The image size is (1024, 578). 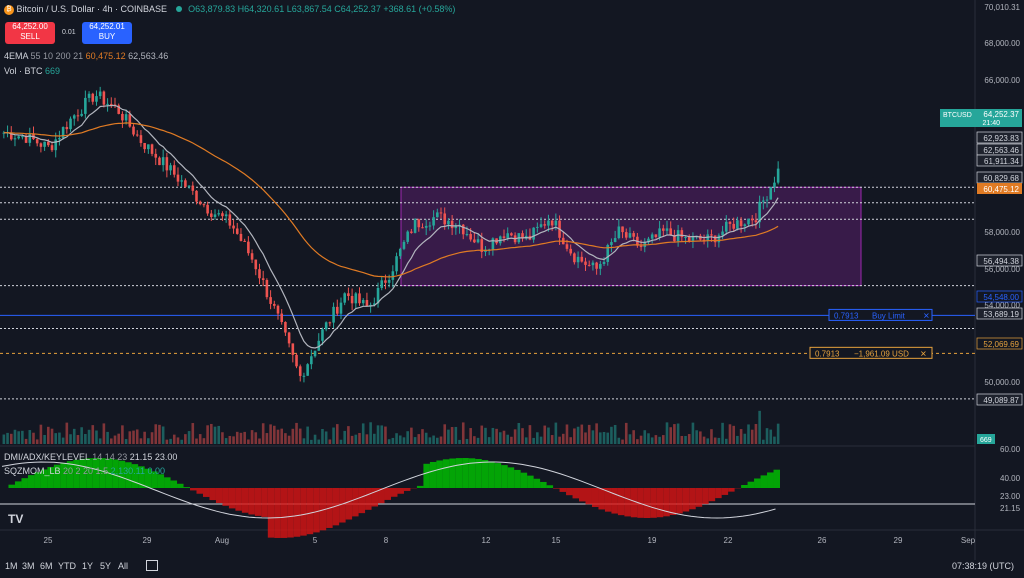 I want to click on buy-limit-qty: 0.7913, so click(x=846, y=315).